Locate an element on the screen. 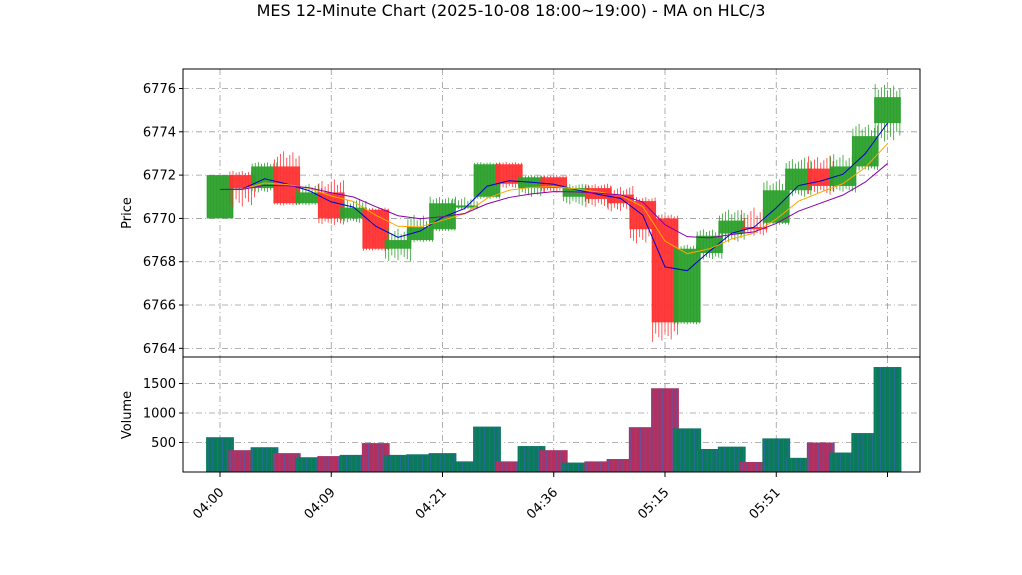 This screenshot has height=575, width=1022. price-tick-label: 6770 is located at coordinates (159, 219).